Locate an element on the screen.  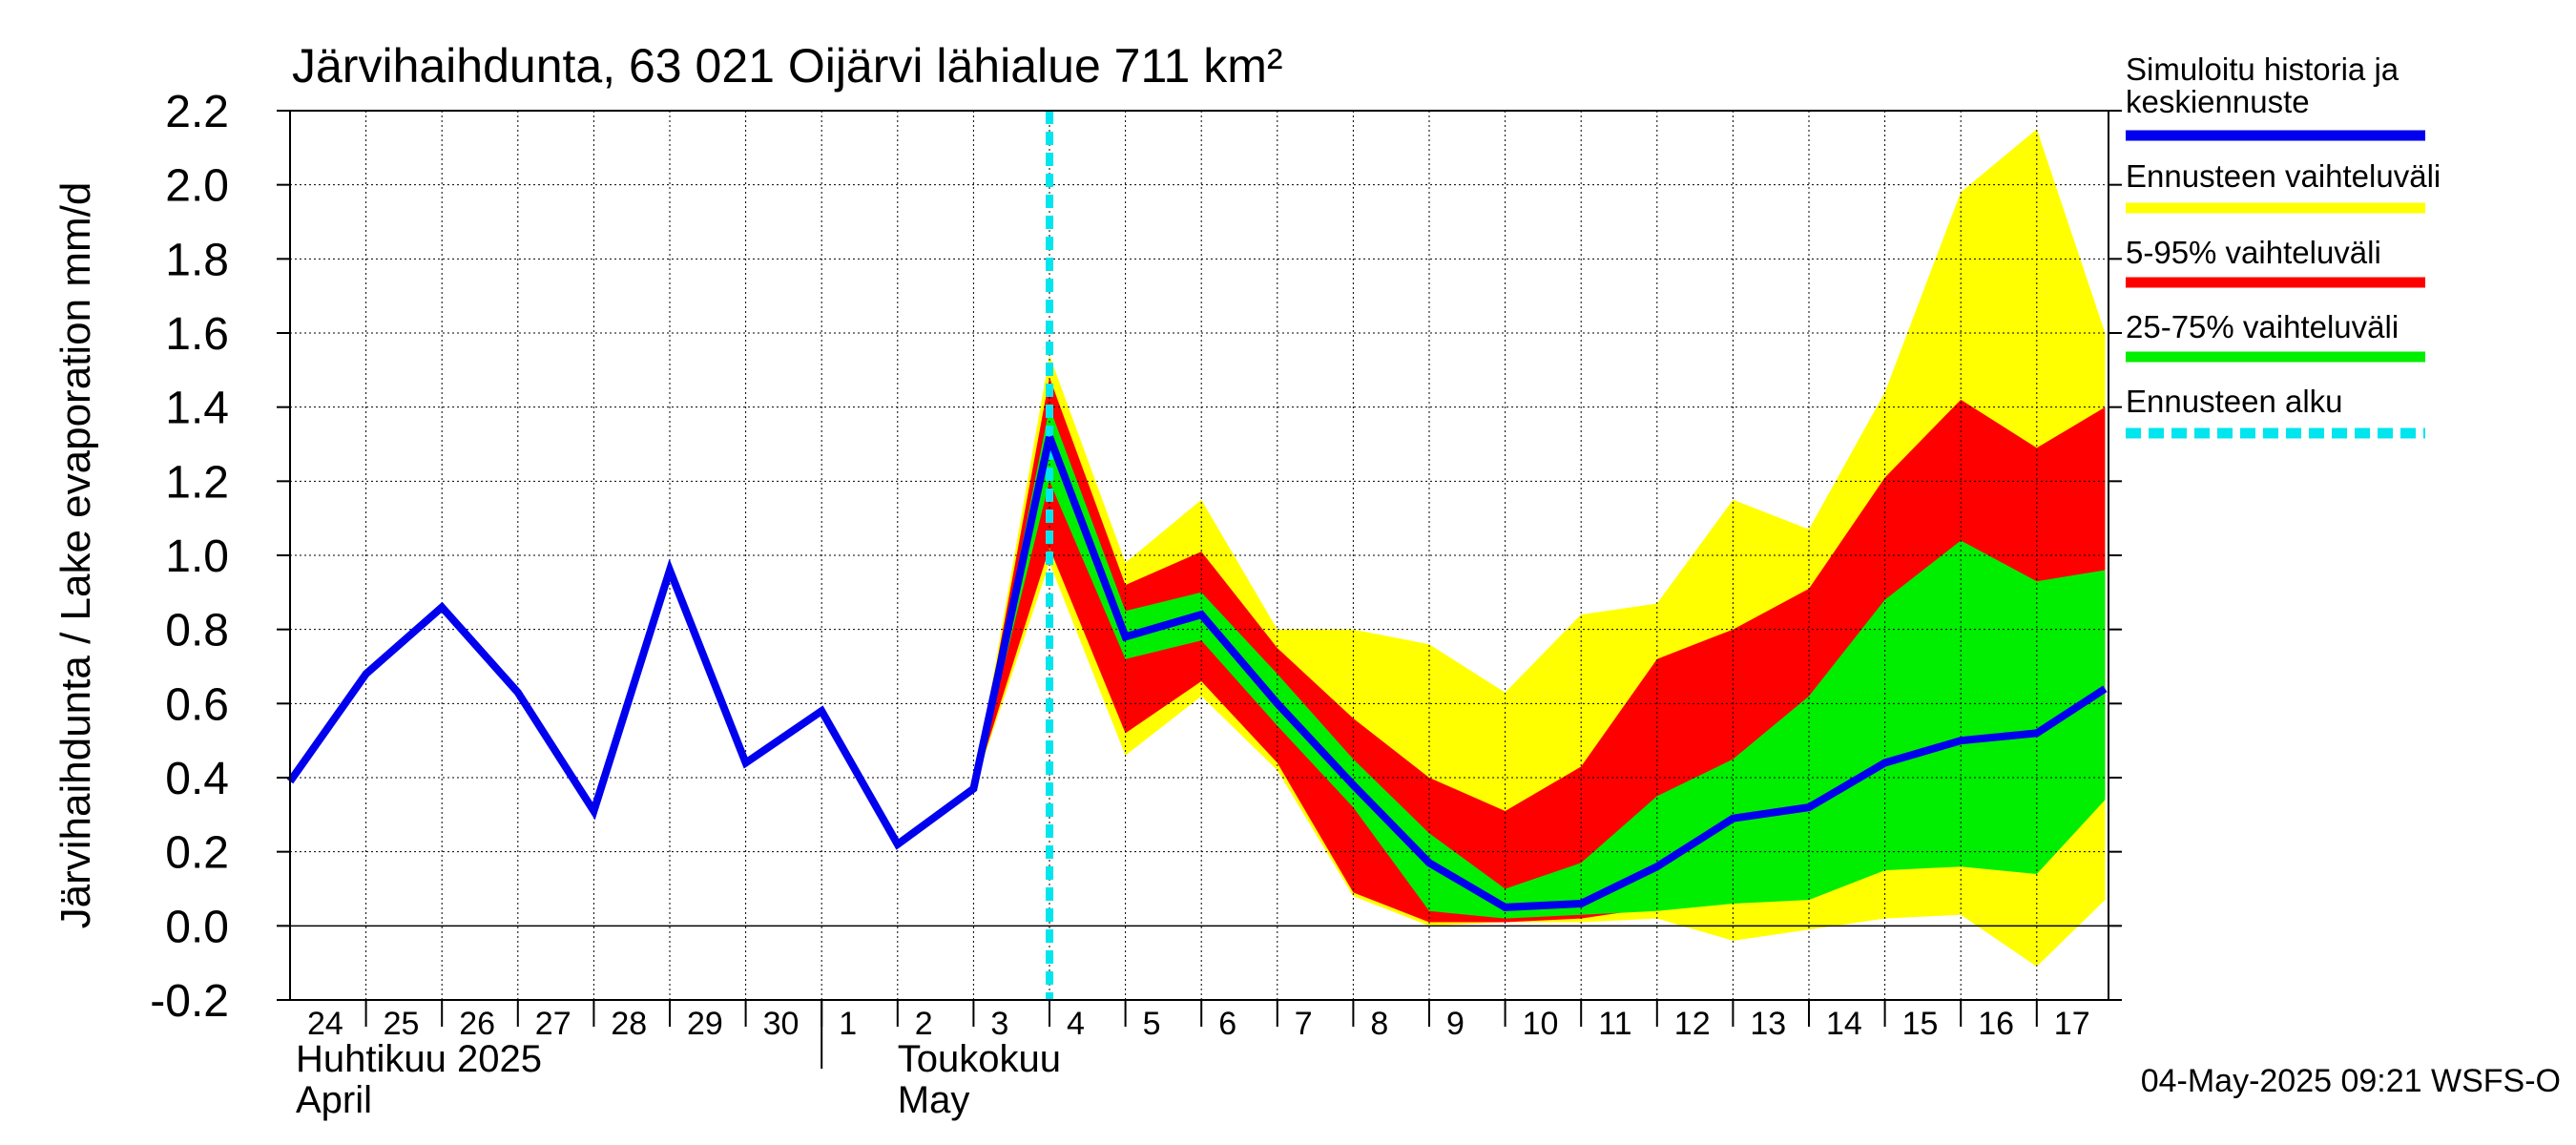
x-tick-label: 25 is located at coordinates (402, 1024).